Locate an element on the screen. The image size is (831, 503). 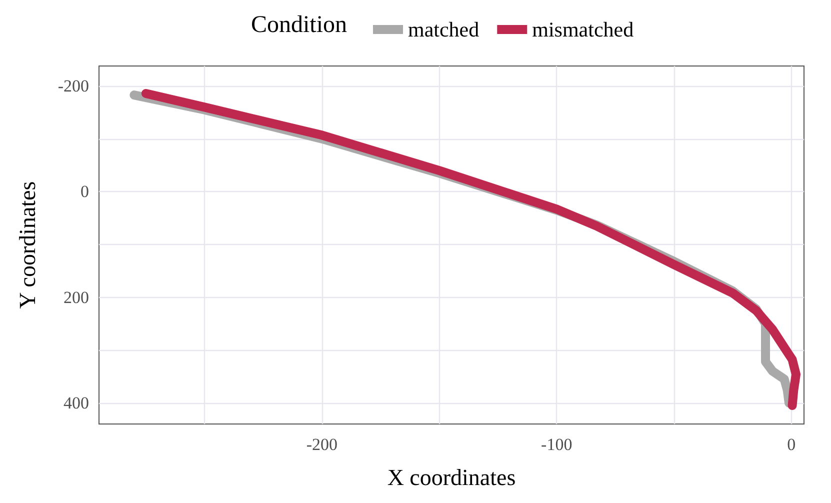
legend-label: matched is located at coordinates (444, 30).